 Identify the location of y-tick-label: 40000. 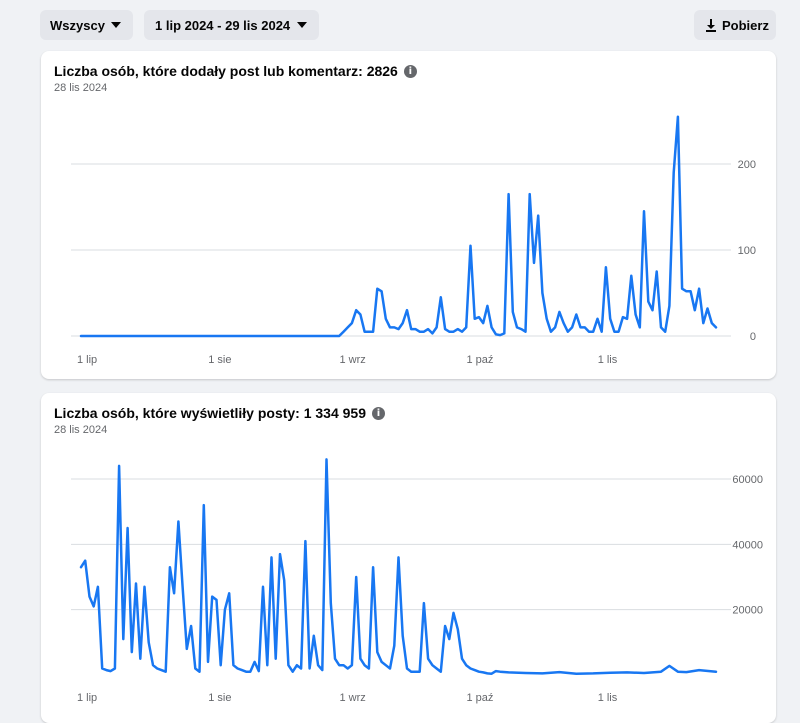
(747, 545).